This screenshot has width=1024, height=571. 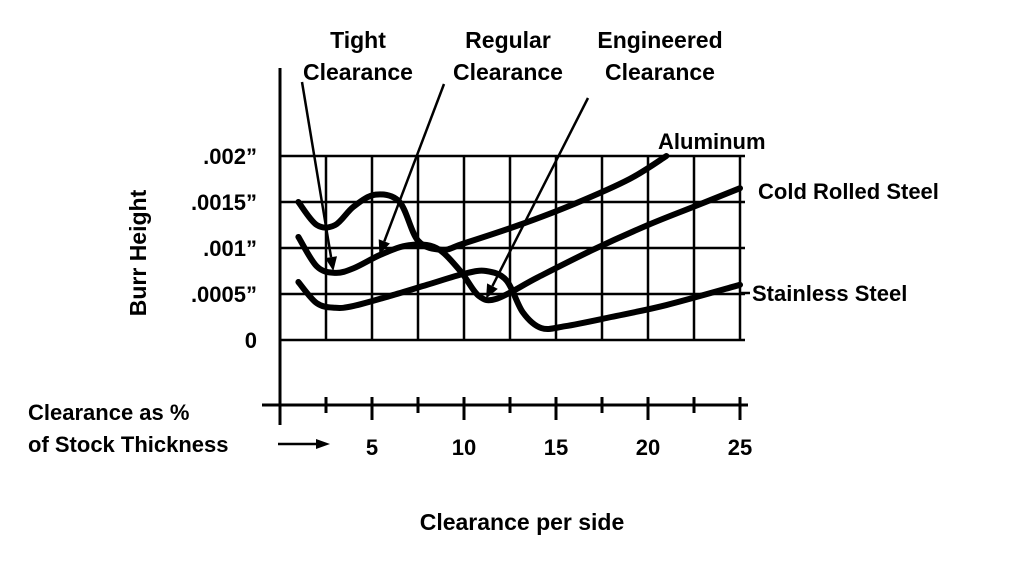 I want to click on tight-clearance-label-line1: Tight, so click(x=358, y=40).